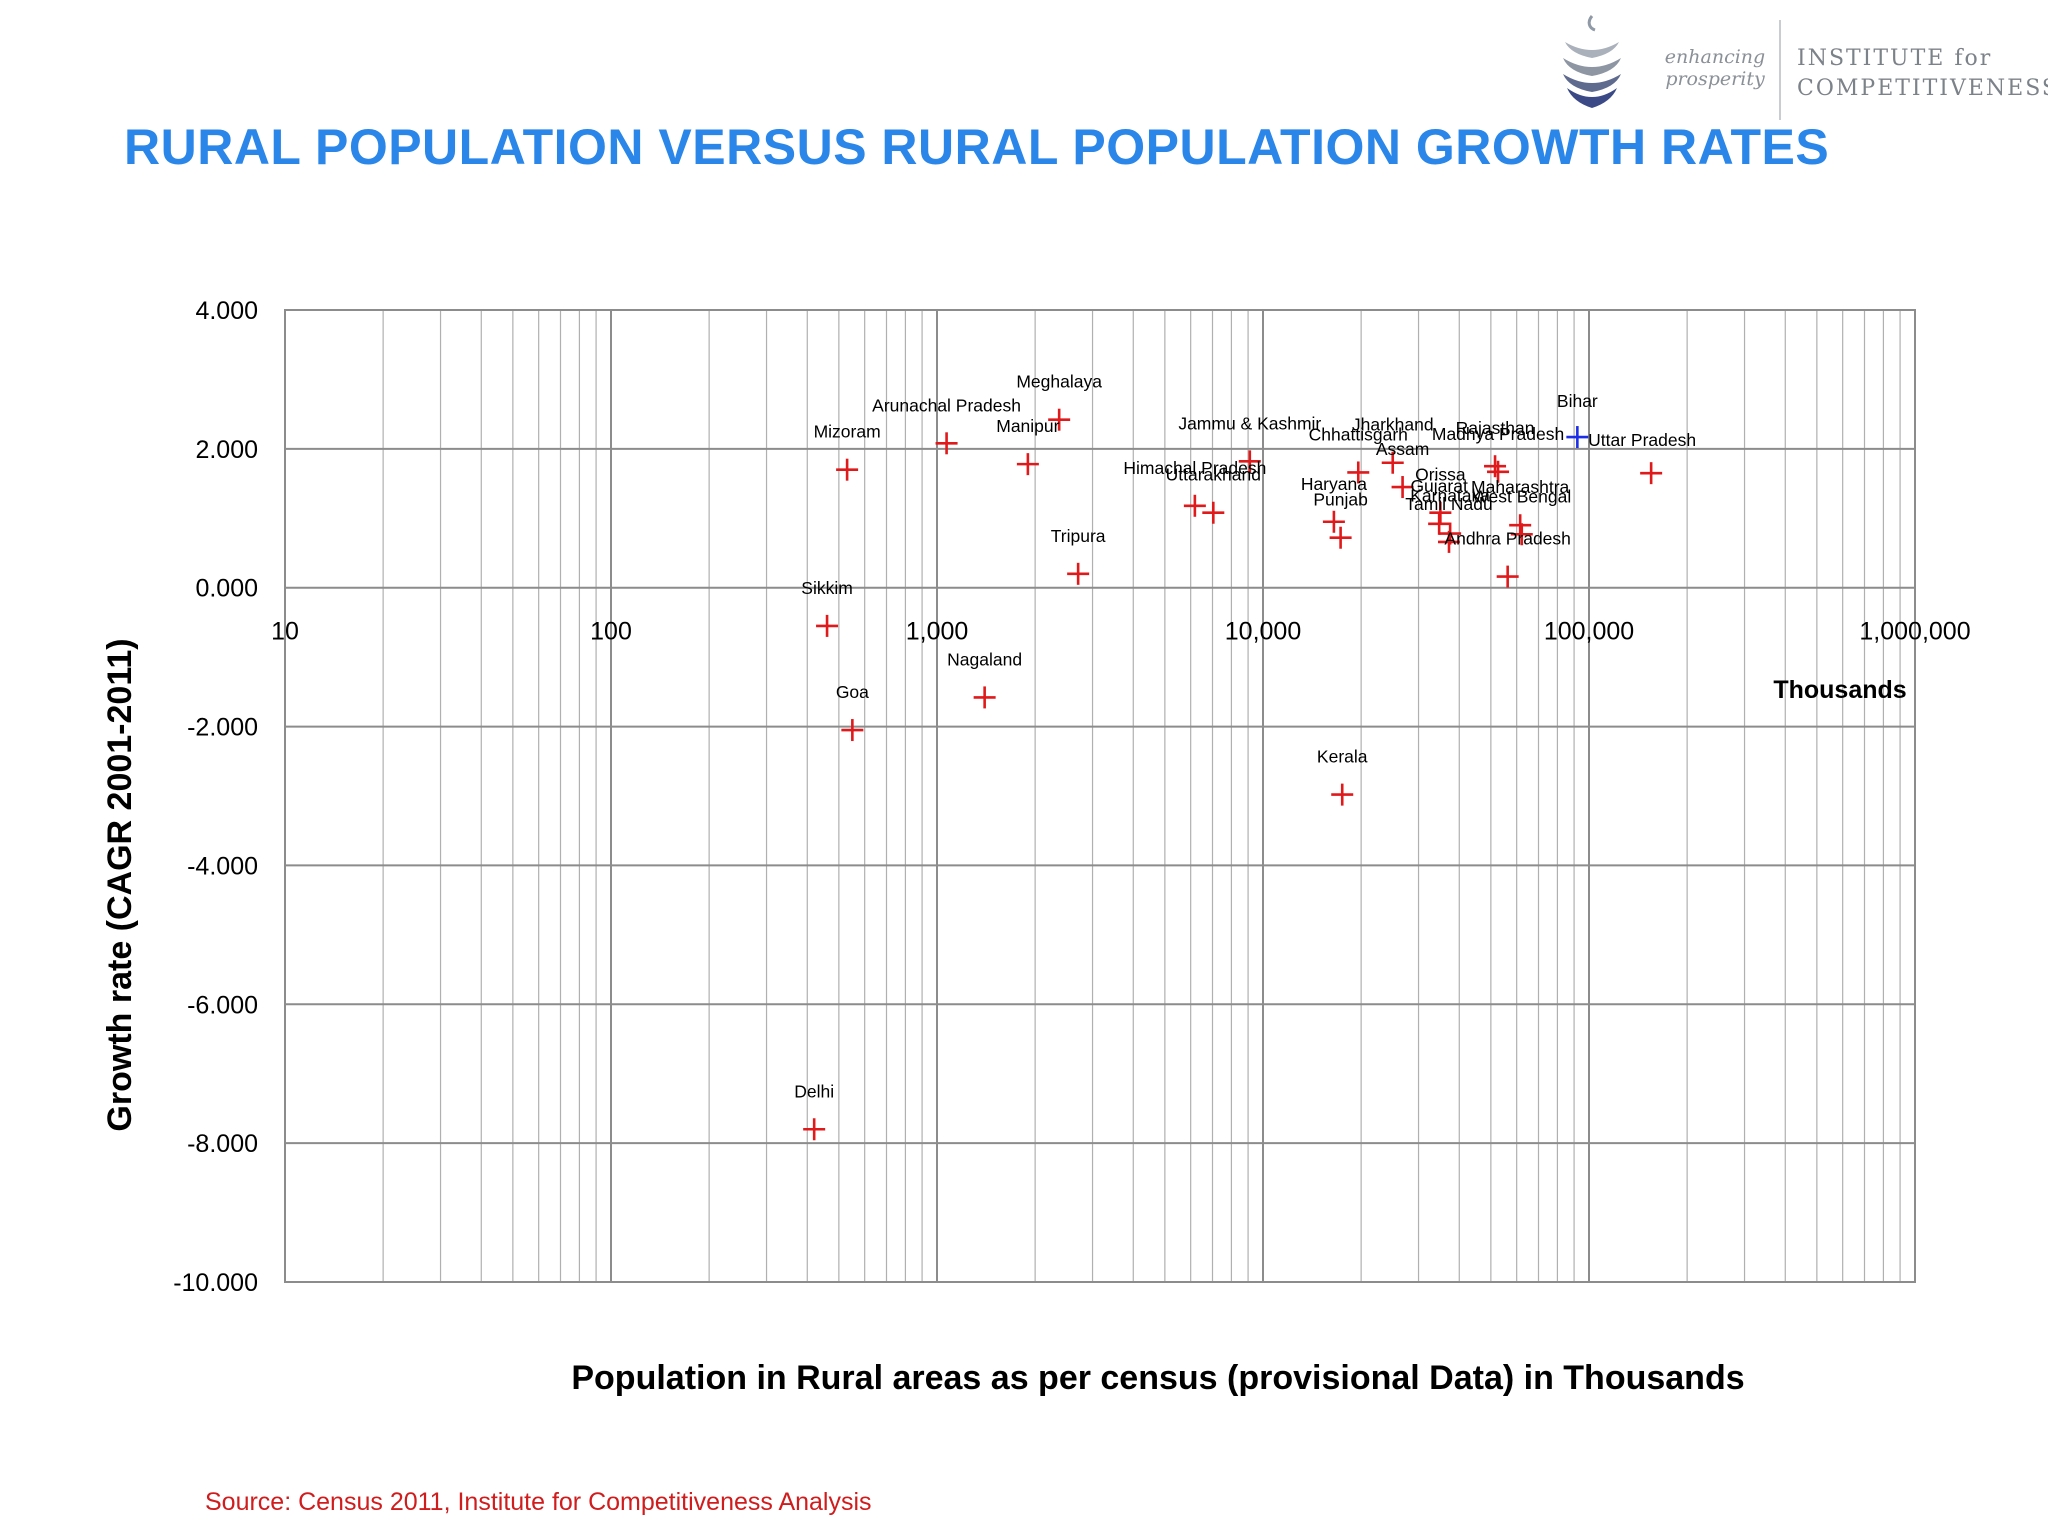 The height and width of the screenshot is (1536, 2048). What do you see at coordinates (285, 632) in the screenshot?
I see `x-tick-label: 10` at bounding box center [285, 632].